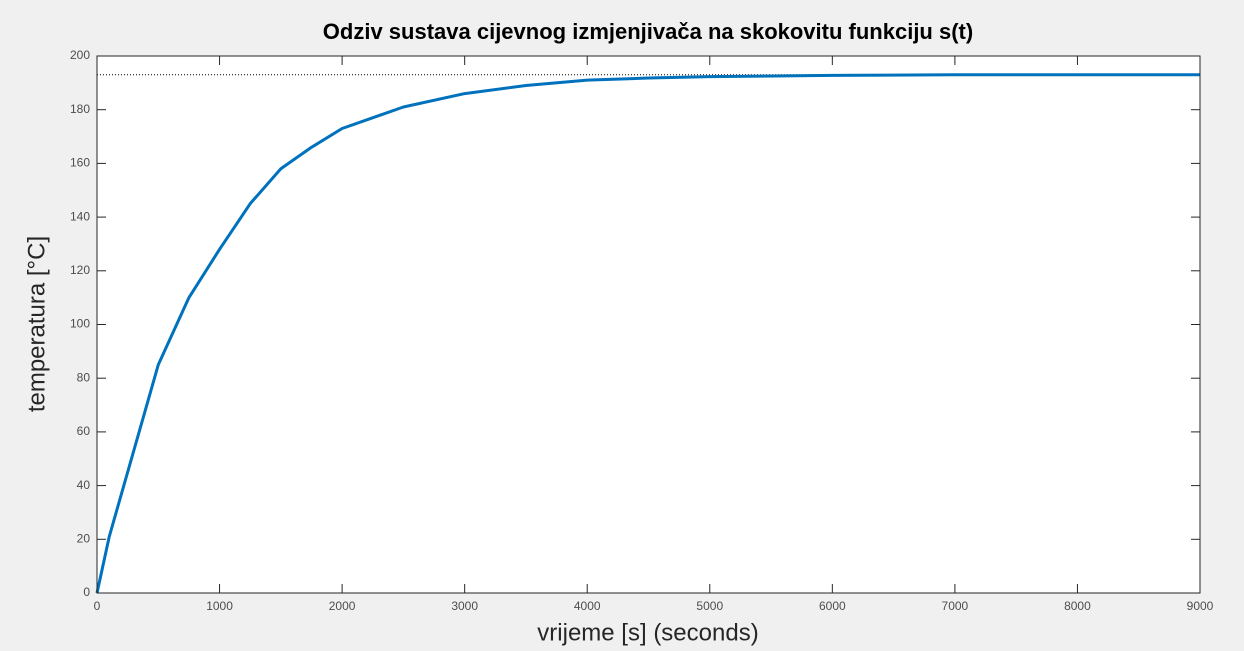 This screenshot has width=1244, height=651. Describe the element at coordinates (84, 485) in the screenshot. I see `y-tick-label: 40` at that location.